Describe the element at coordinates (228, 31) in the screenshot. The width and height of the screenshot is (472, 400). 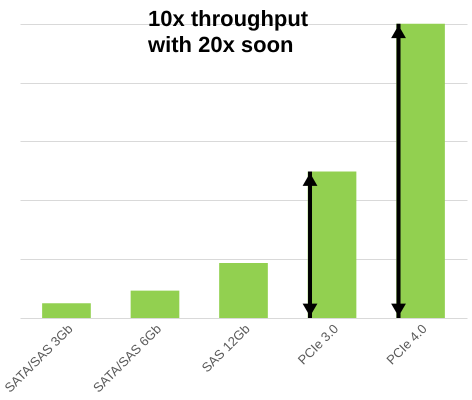
I see `annotation: 10x throughput with 20x soon` at that location.